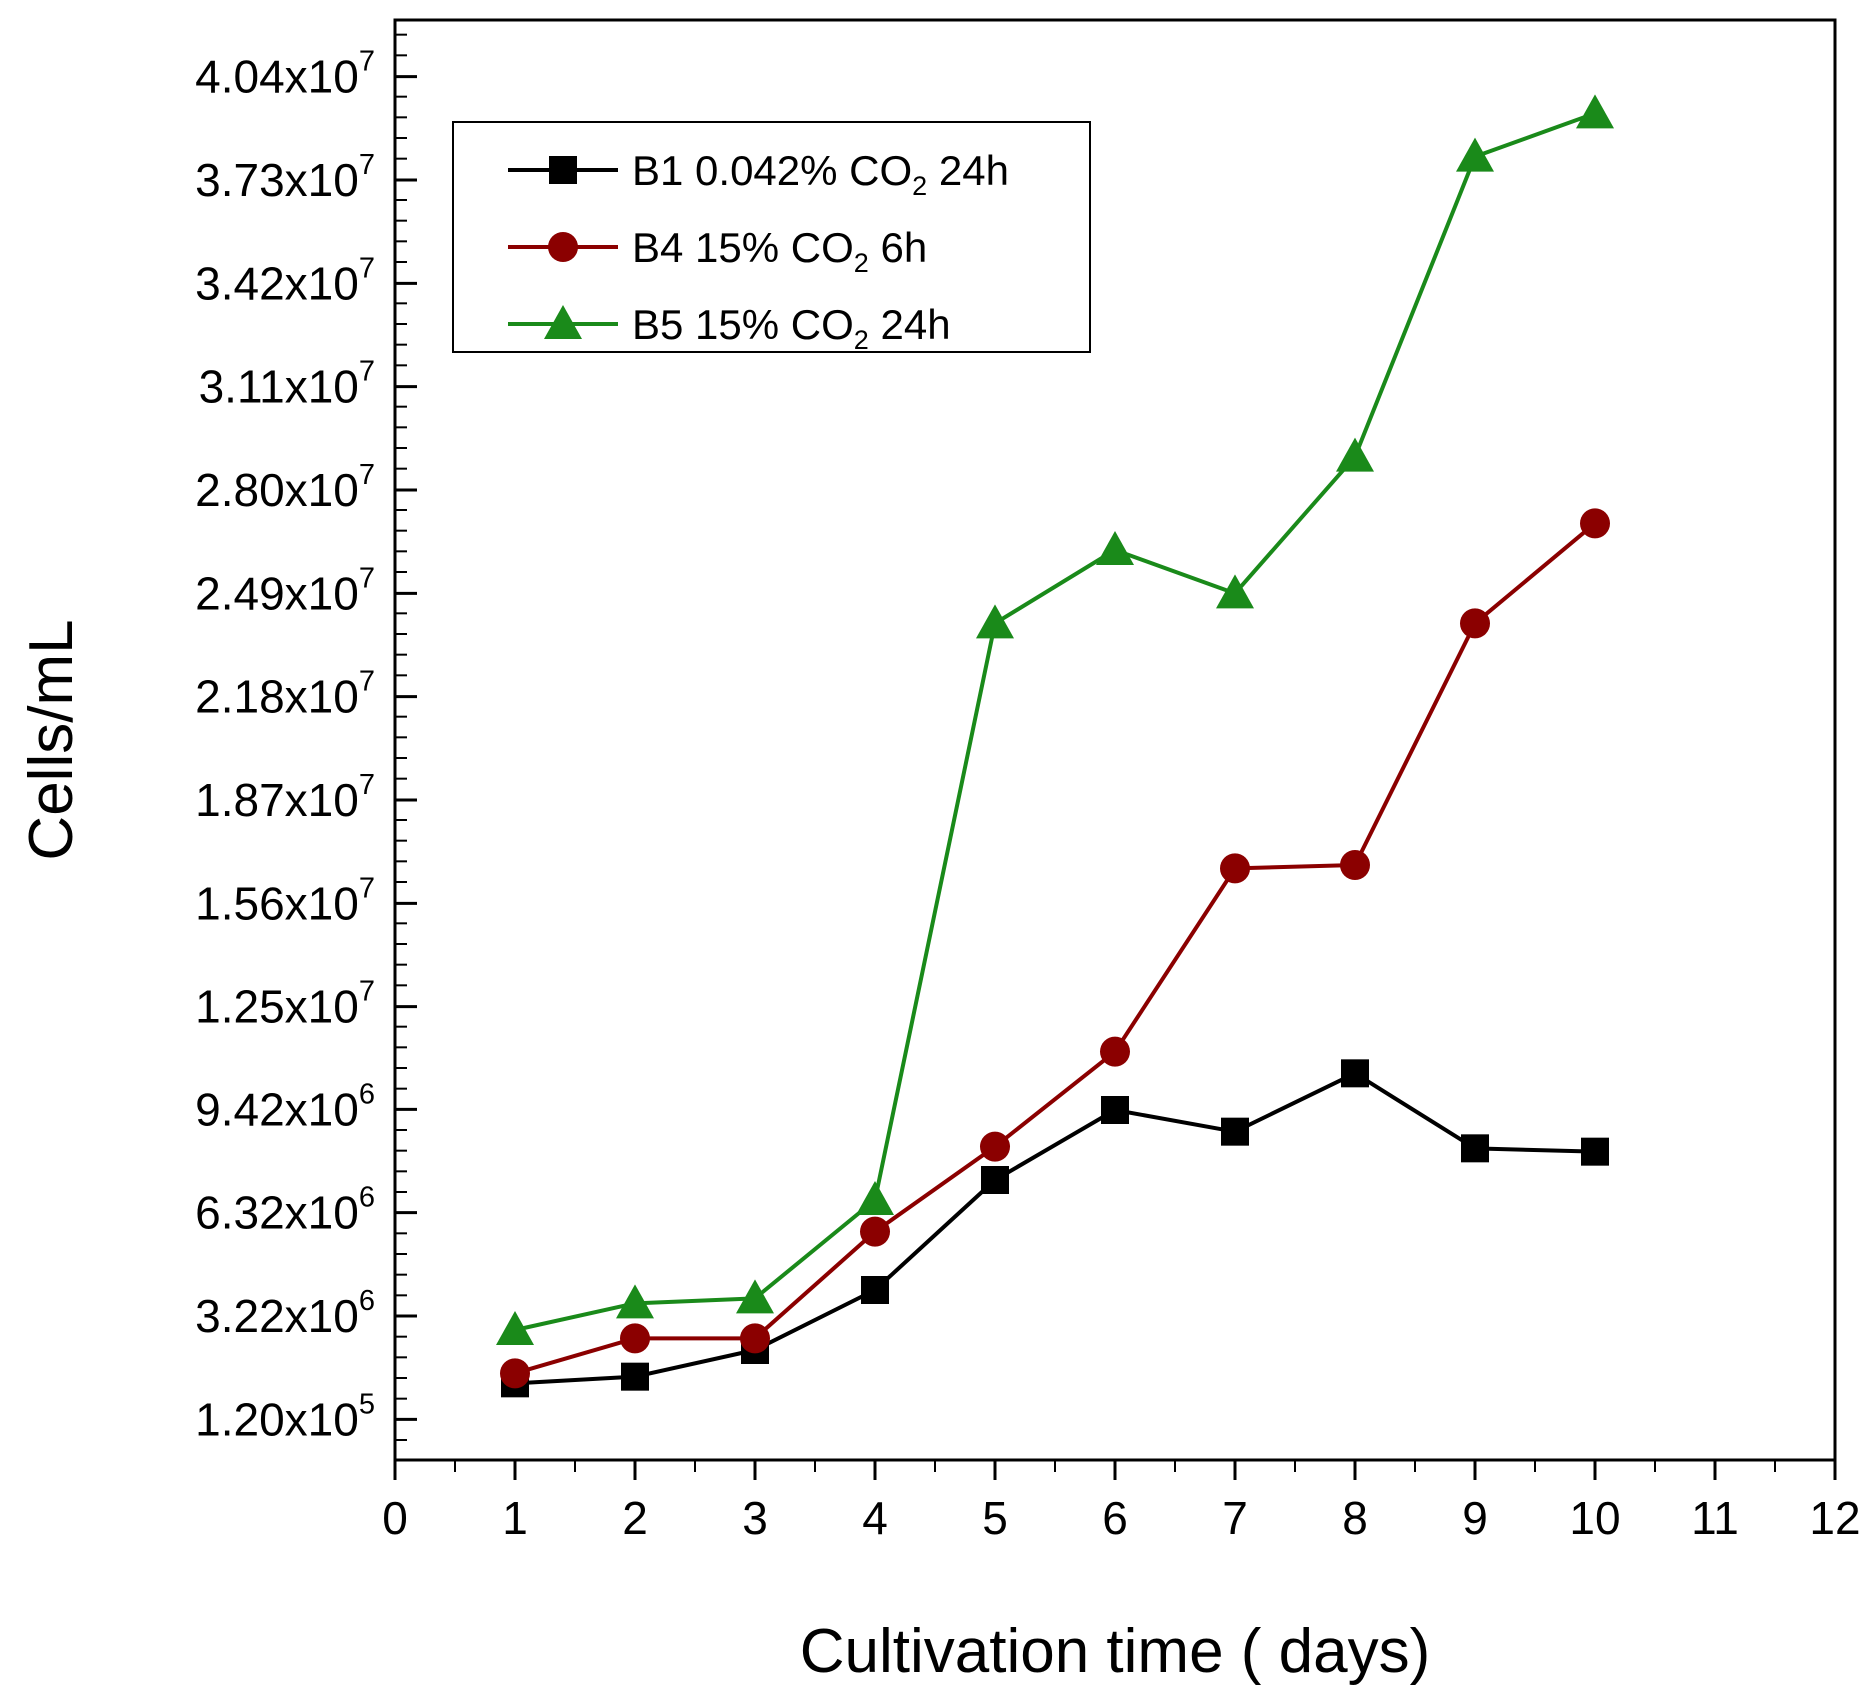 The height and width of the screenshot is (1700, 1875). I want to click on legend-entry: B4 15% CO2 6h, so click(717, 251).